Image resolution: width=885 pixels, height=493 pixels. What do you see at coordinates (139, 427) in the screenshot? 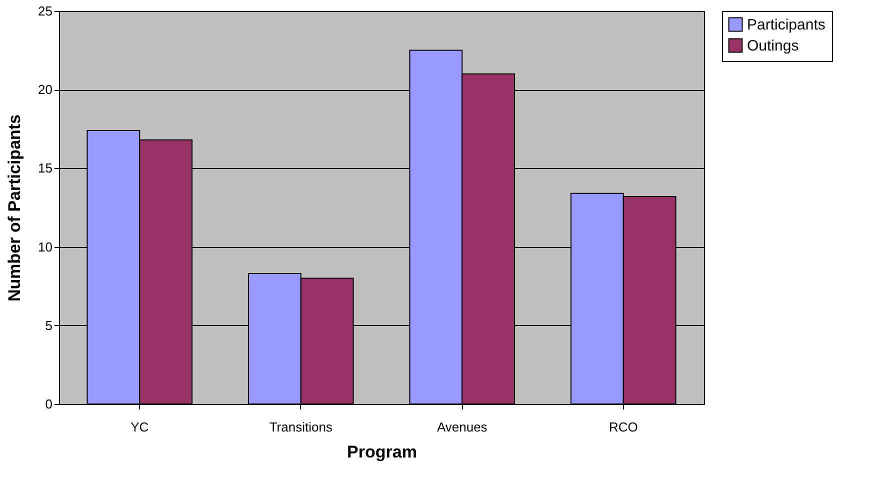
I see `x-tick-label: YC` at bounding box center [139, 427].